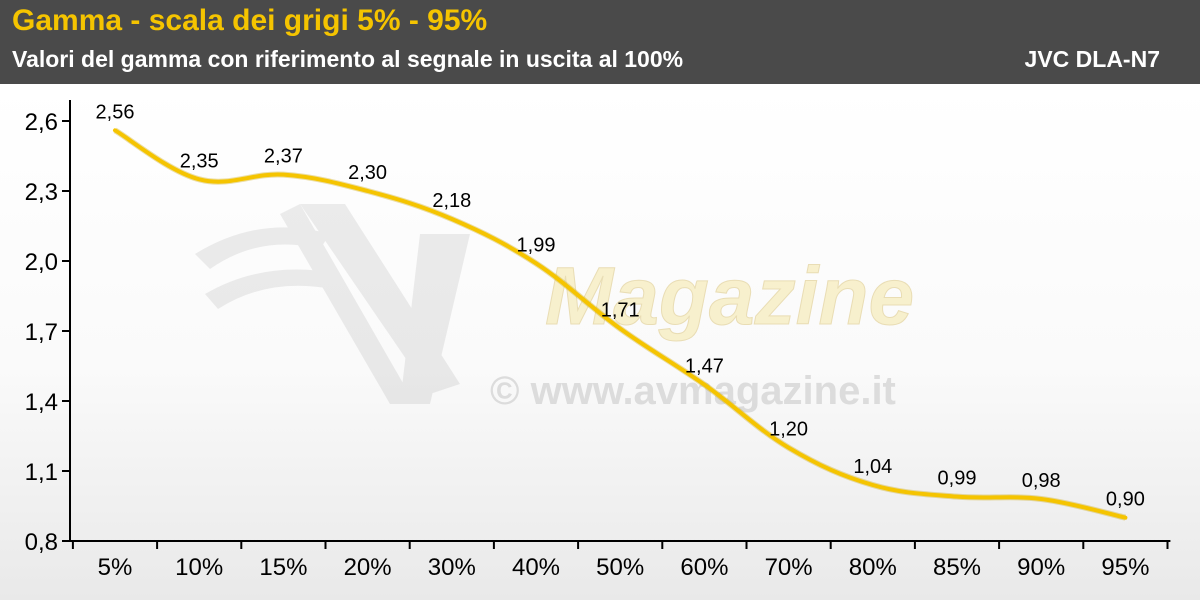  Describe the element at coordinates (41, 122) in the screenshot. I see `y-tick-label: 2,6` at that location.